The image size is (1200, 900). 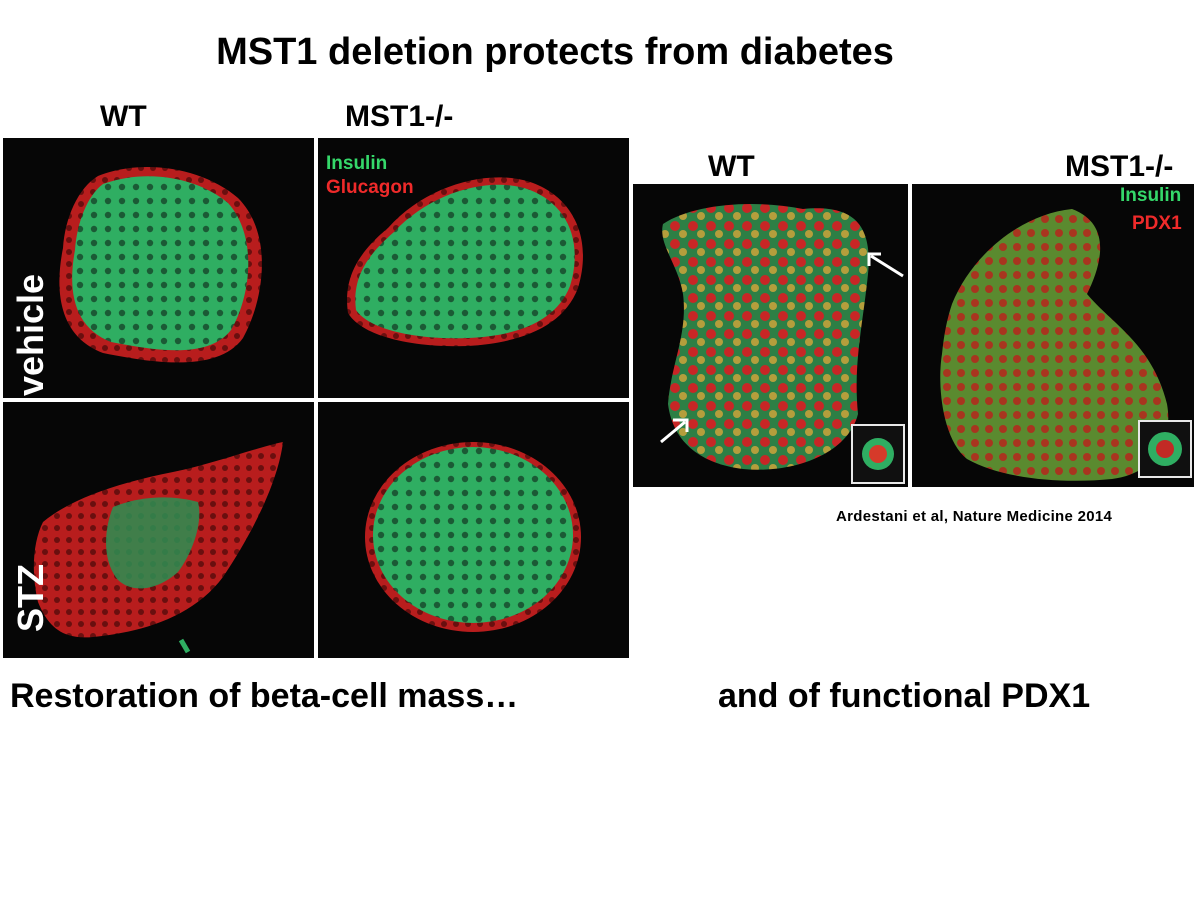 I want to click on micrograph-mst1-pdx1: Insulin PDX1, so click(x=1053, y=335).